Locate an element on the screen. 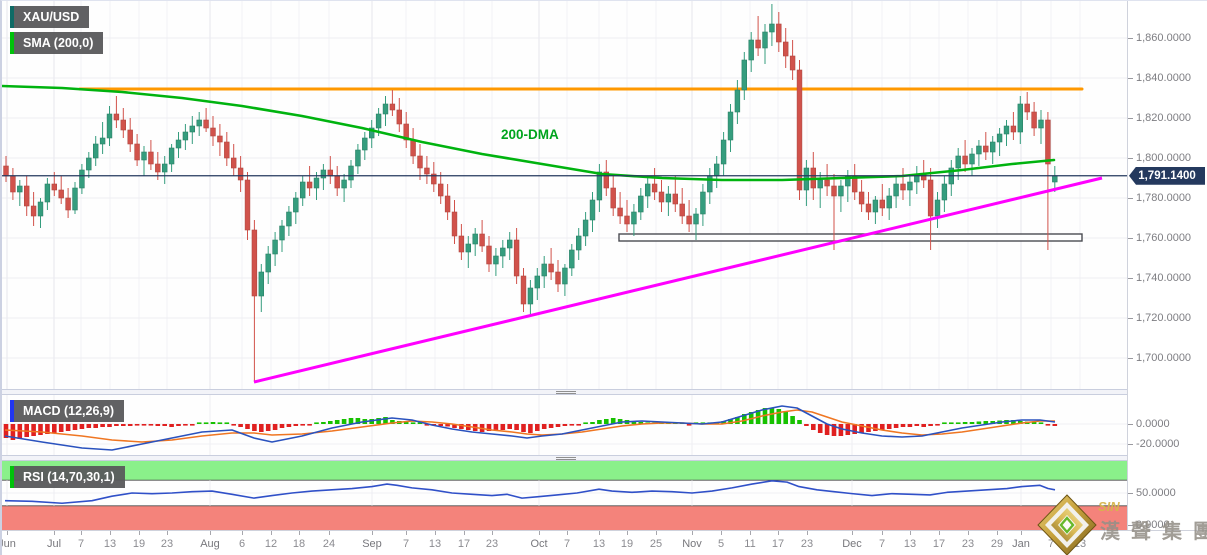  sma-legend-label: SMA (200,0) is located at coordinates (58, 43).